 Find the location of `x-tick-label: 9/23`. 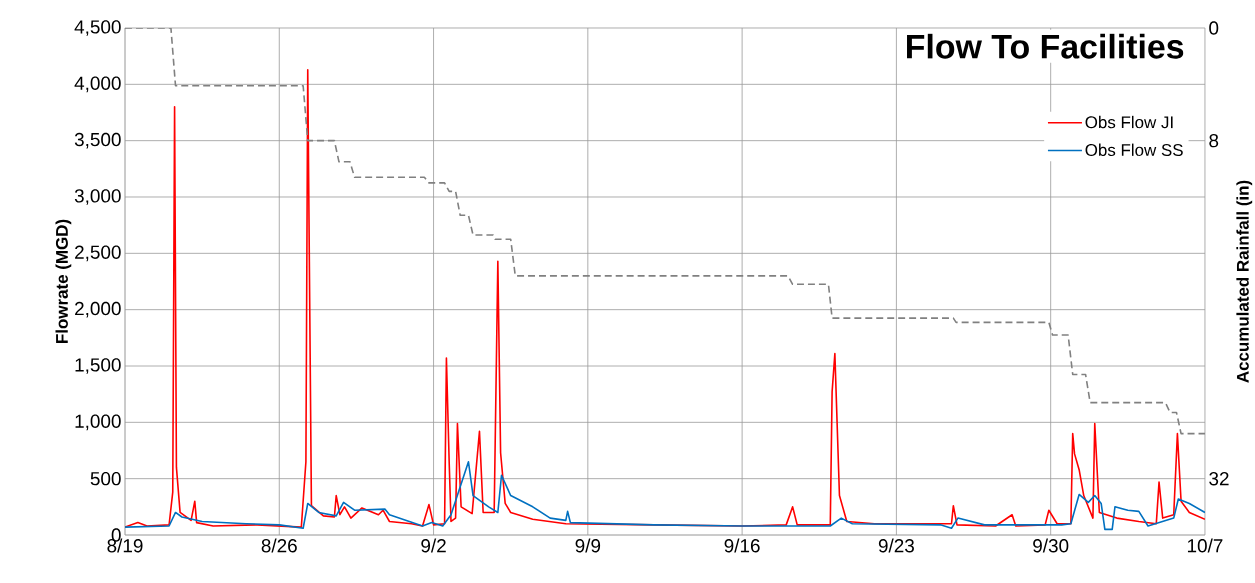

x-tick-label: 9/23 is located at coordinates (896, 545).